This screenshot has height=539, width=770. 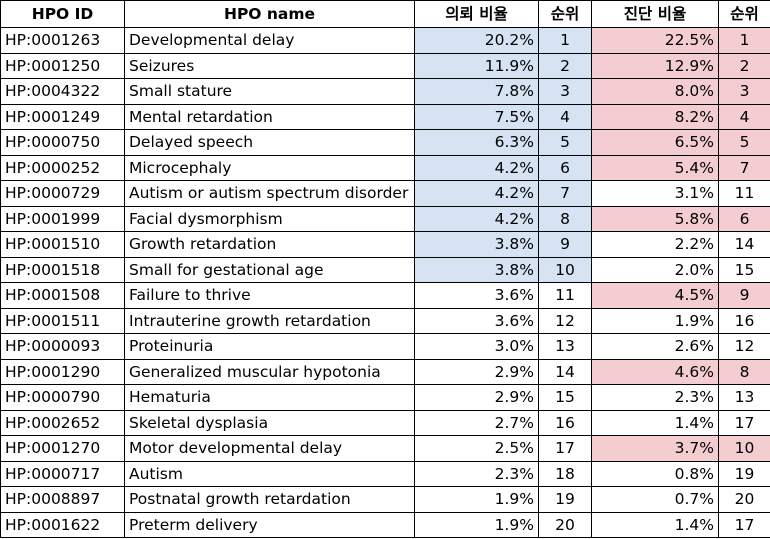 I want to click on diagnosis-rank-cell: 12, so click(x=744, y=346).